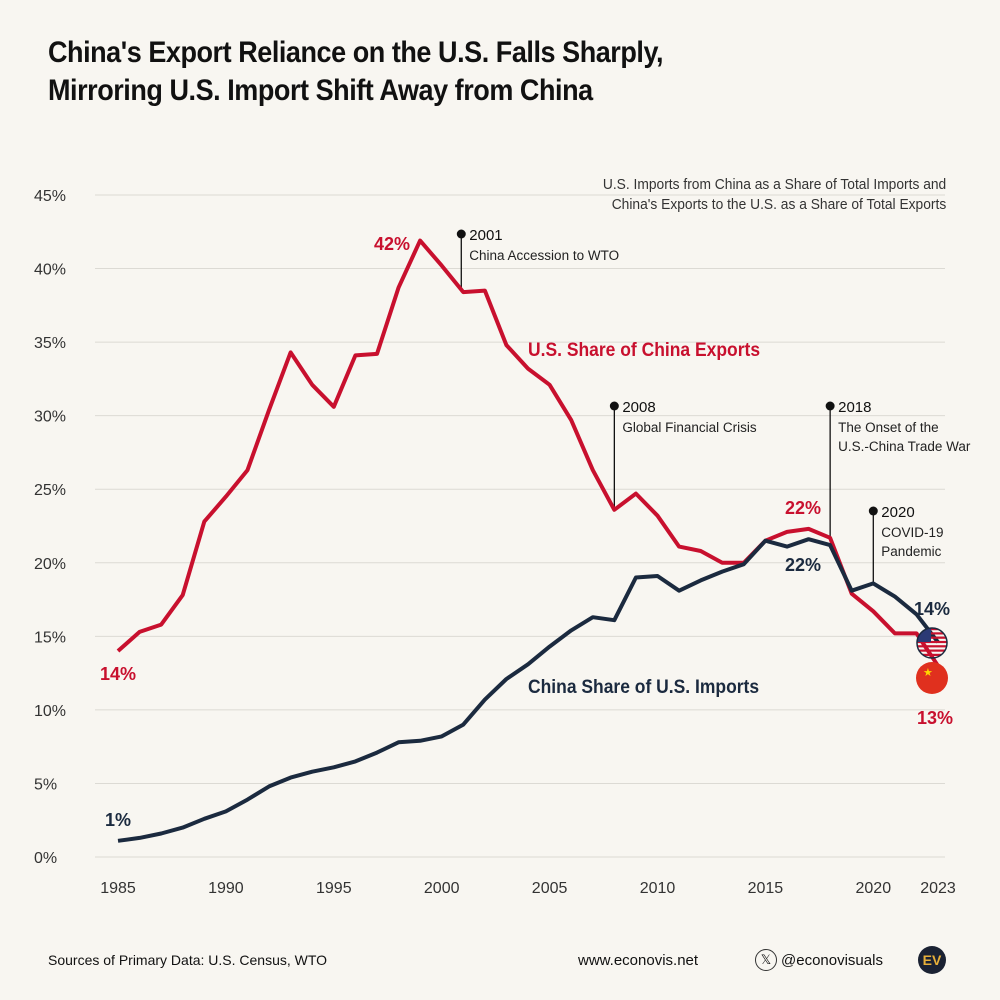 The width and height of the screenshot is (1000, 1000). What do you see at coordinates (45, 858) in the screenshot?
I see `y-tick-label: 0%` at bounding box center [45, 858].